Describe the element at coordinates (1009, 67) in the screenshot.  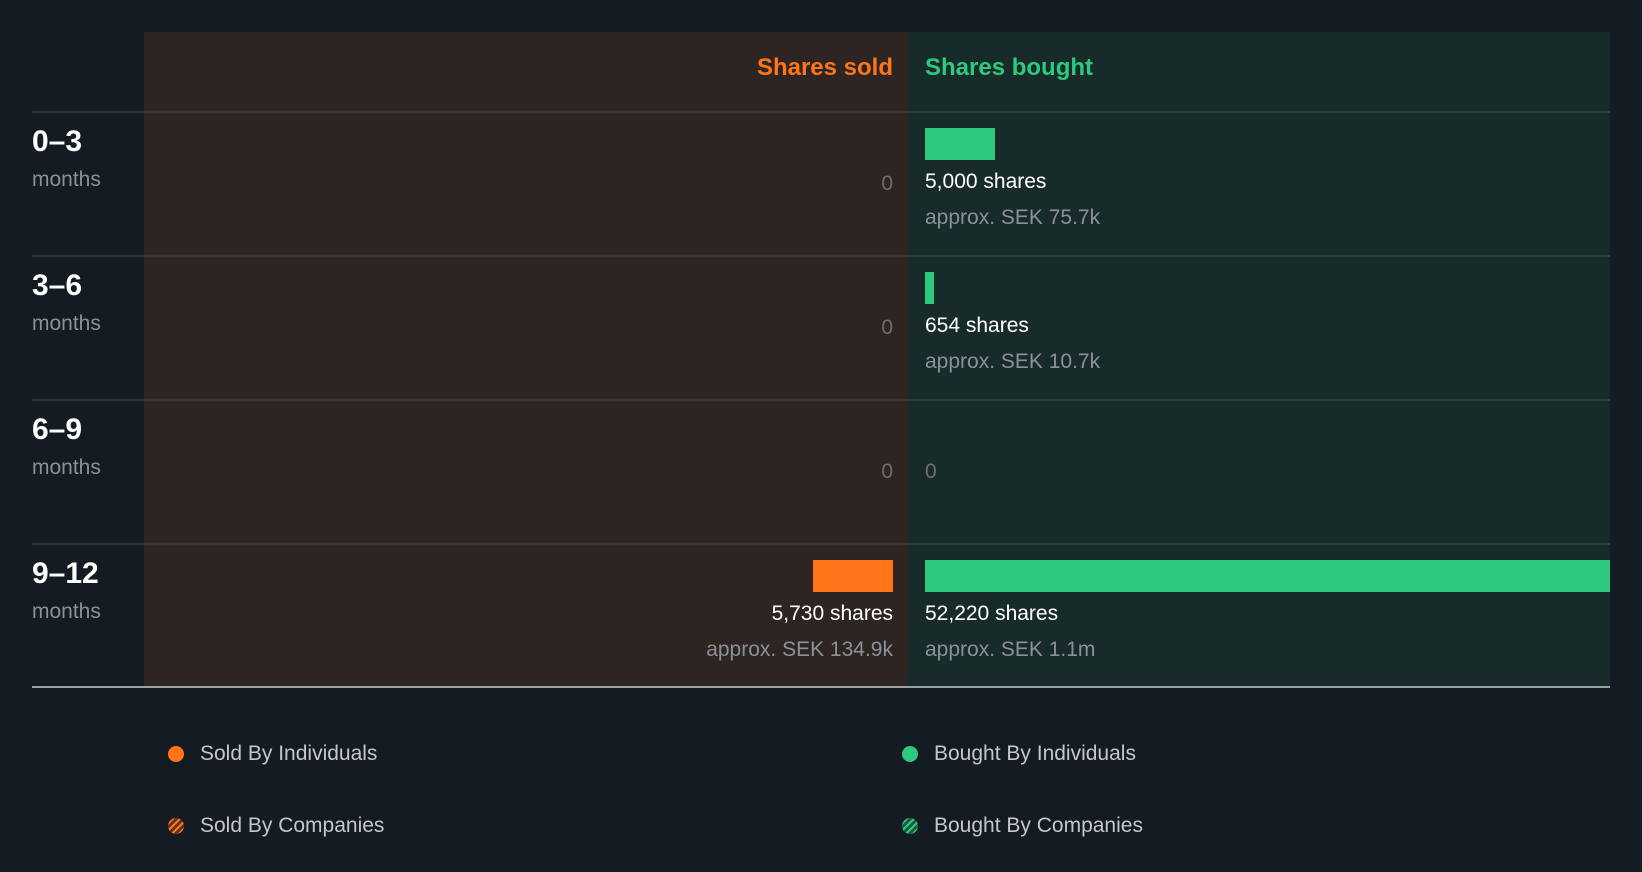
I see `shares-bought-header: Shares bought` at that location.